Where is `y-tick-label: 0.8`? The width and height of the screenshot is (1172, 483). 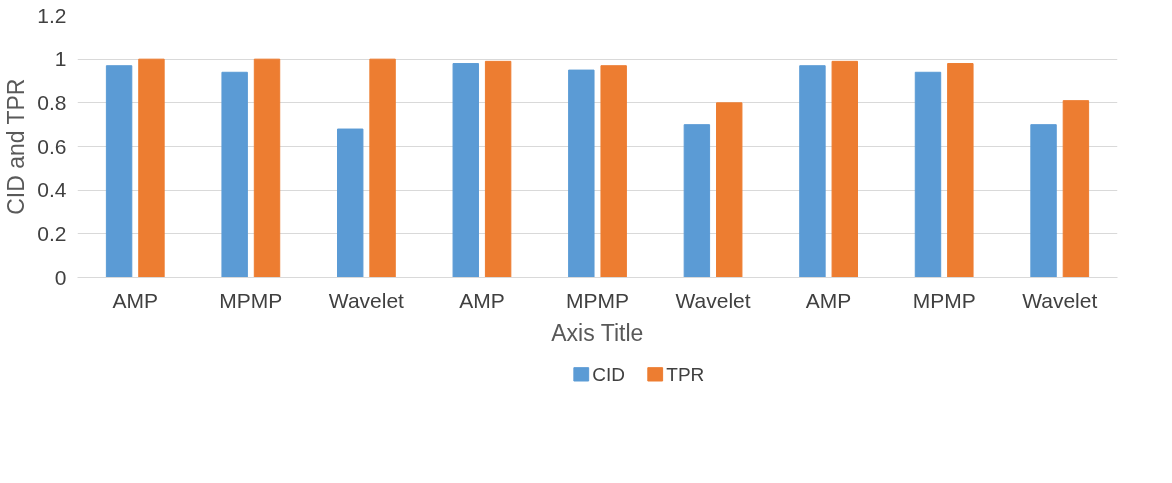
y-tick-label: 0.8 is located at coordinates (52, 102).